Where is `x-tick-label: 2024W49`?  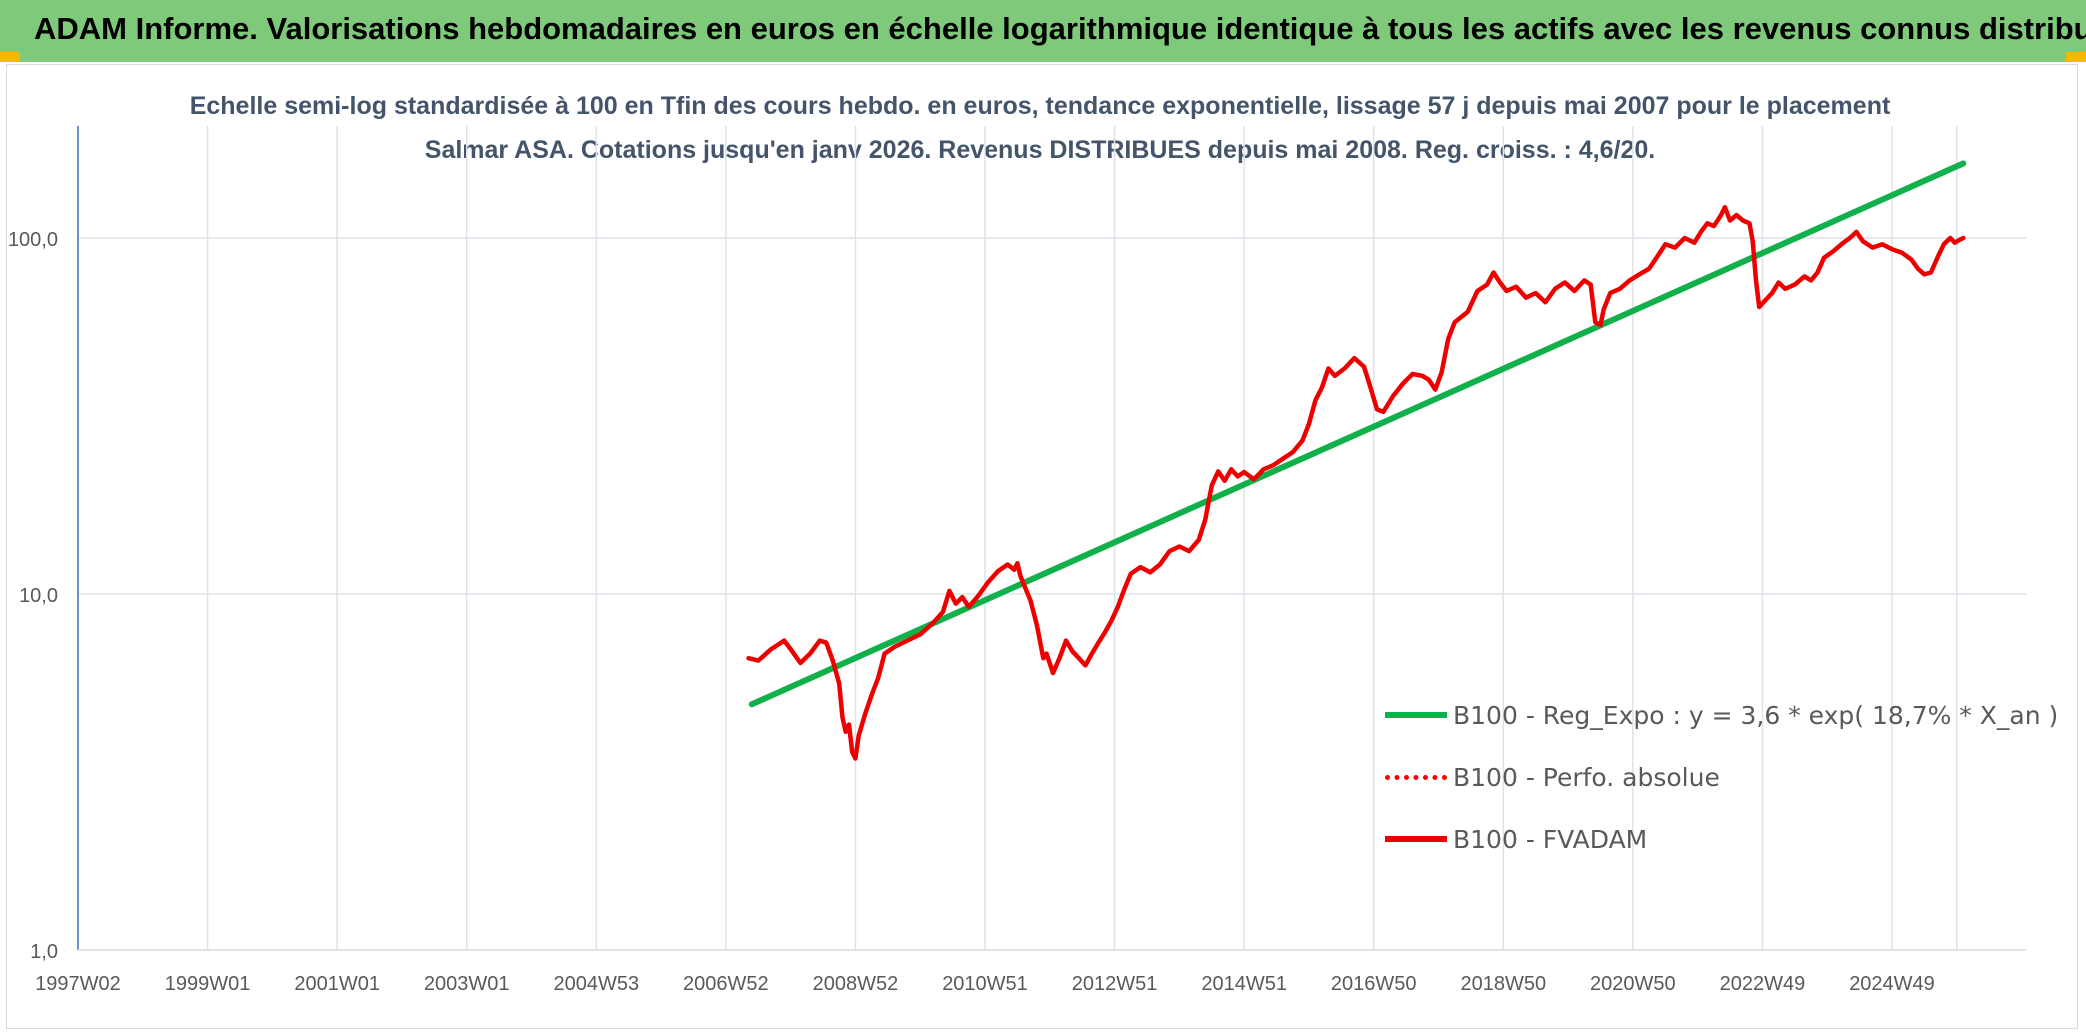
x-tick-label: 2024W49 is located at coordinates (1892, 984).